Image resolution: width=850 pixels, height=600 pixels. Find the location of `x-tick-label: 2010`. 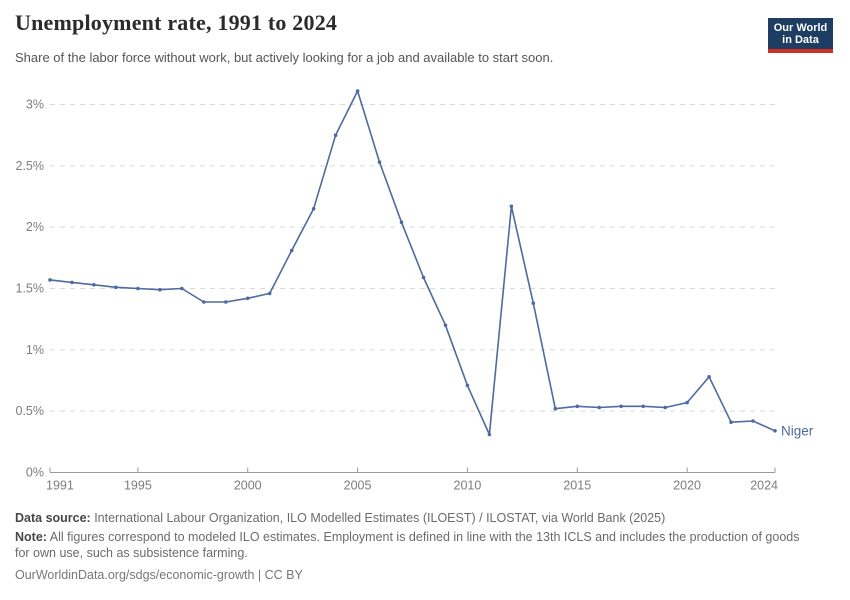

x-tick-label: 2010 is located at coordinates (468, 486).